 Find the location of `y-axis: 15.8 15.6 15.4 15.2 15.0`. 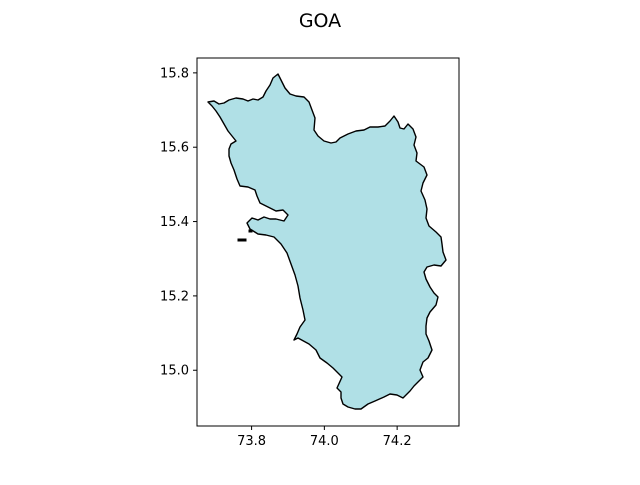

y-axis: 15.8 15.6 15.4 15.2 15.0 is located at coordinates (178, 222).